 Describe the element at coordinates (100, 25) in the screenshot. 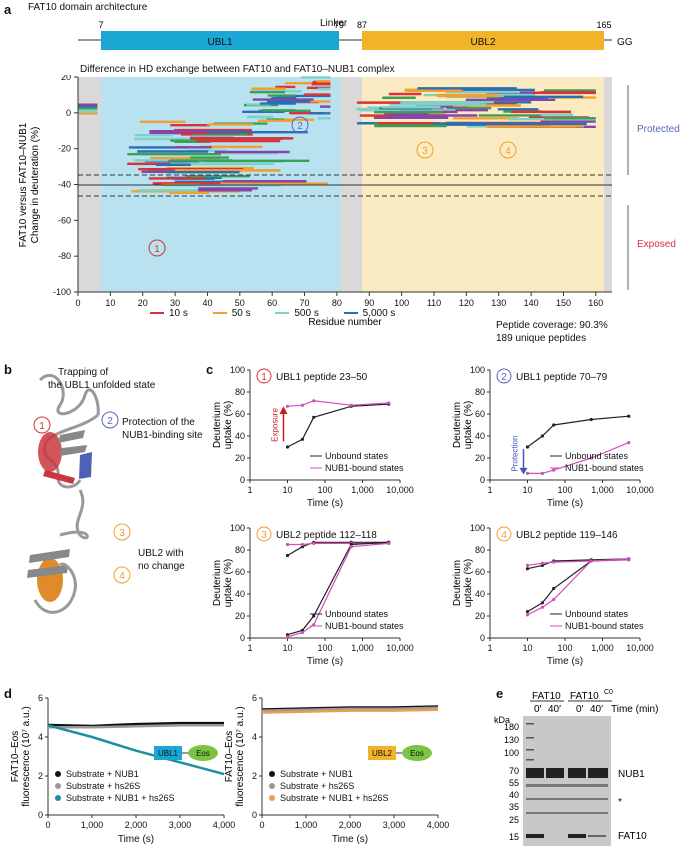

I see `pos-7: 7` at that location.